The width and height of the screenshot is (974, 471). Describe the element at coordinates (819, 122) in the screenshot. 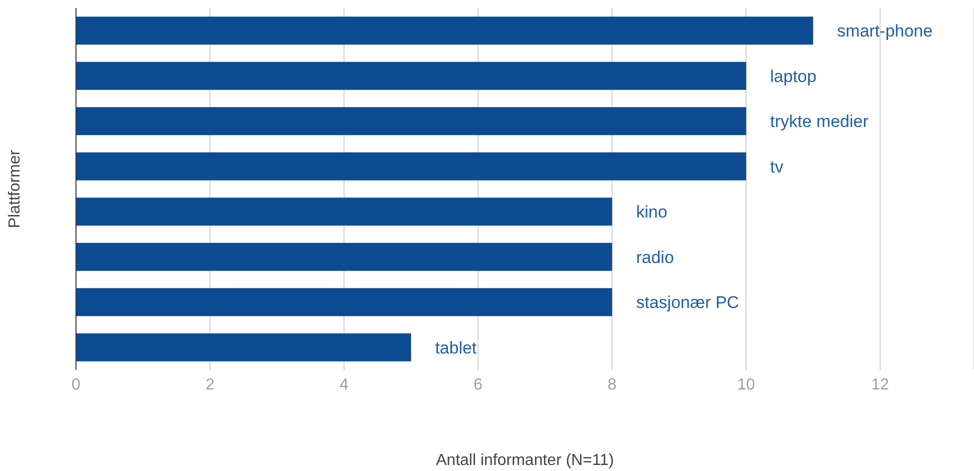

I see `y-tick-label: trykte medier` at that location.